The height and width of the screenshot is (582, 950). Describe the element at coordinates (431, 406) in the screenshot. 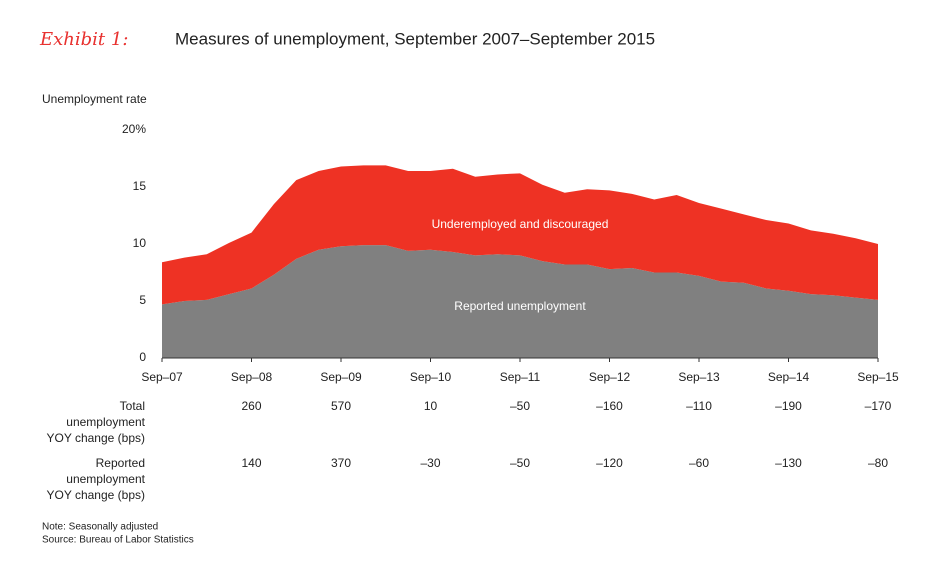

I see `table-cell: 10` at that location.